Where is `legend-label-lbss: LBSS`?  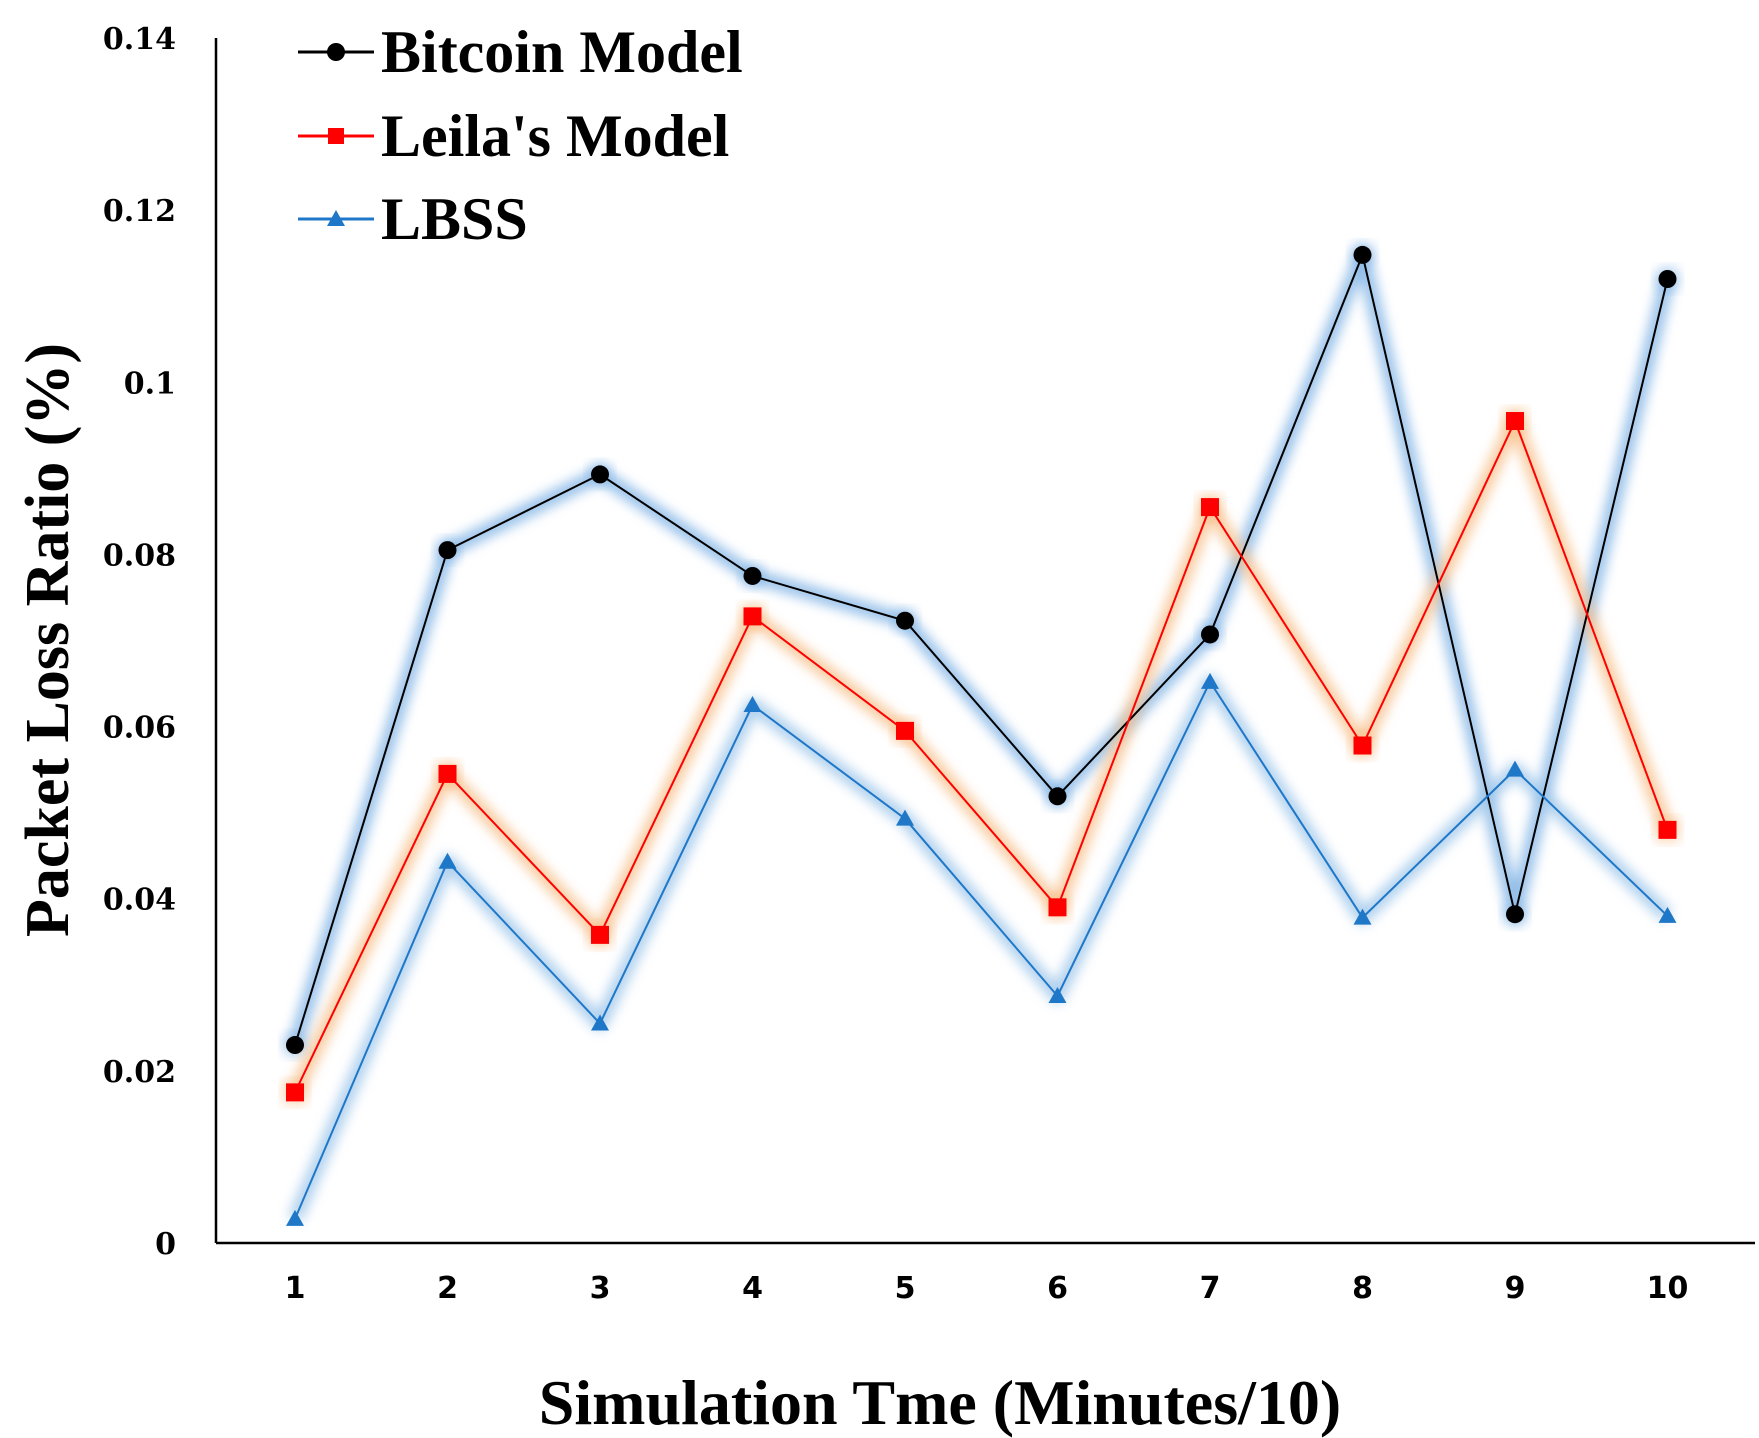
legend-label-lbss: LBSS is located at coordinates (454, 219).